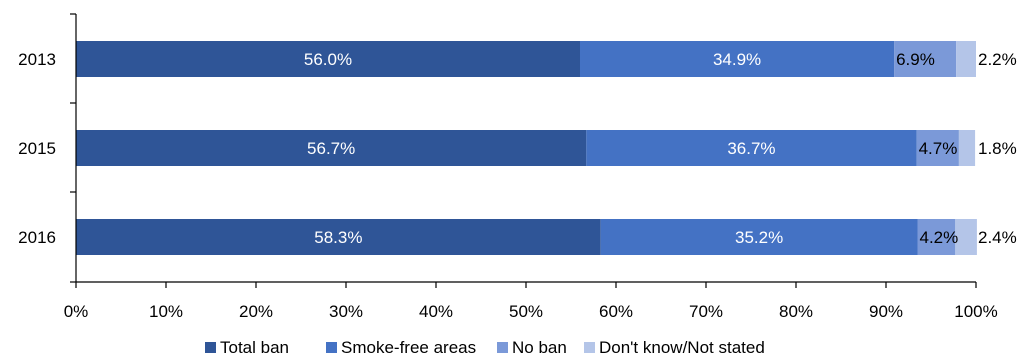 This screenshot has height=358, width=1024. I want to click on x-tick-label-40pct: 40%, so click(436, 311).